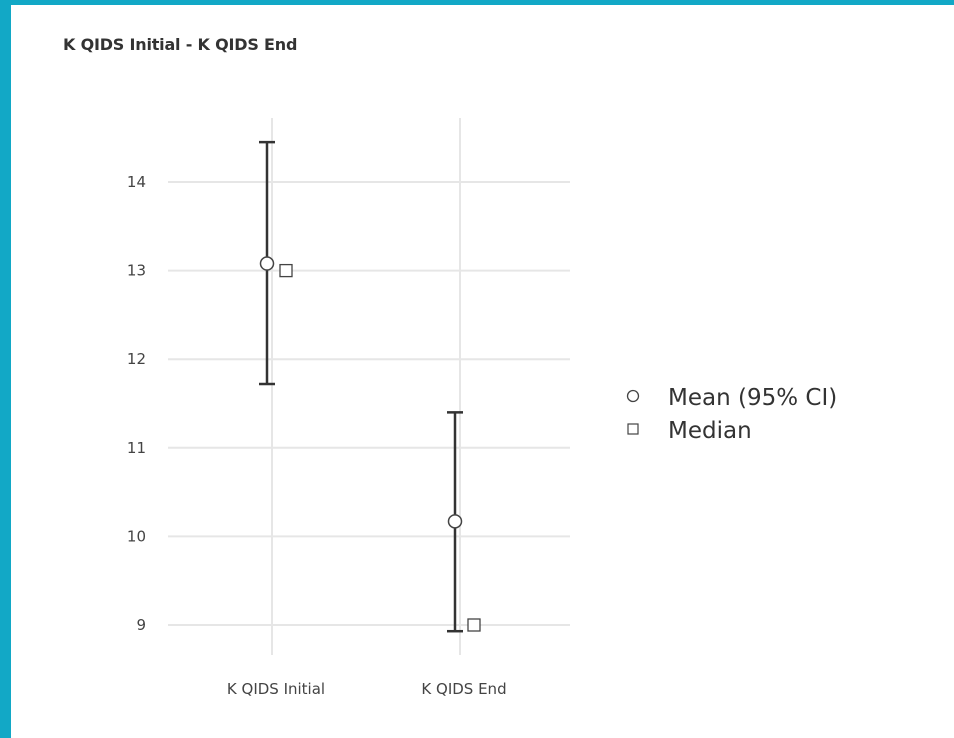 This screenshot has width=954, height=738. I want to click on window-frame-left, so click(5, 369).